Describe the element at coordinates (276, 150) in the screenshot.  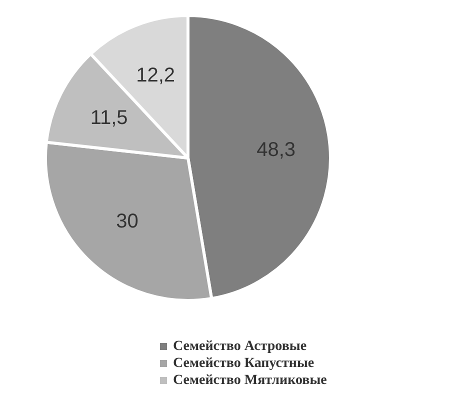
I see `data-label: 48,3` at that location.